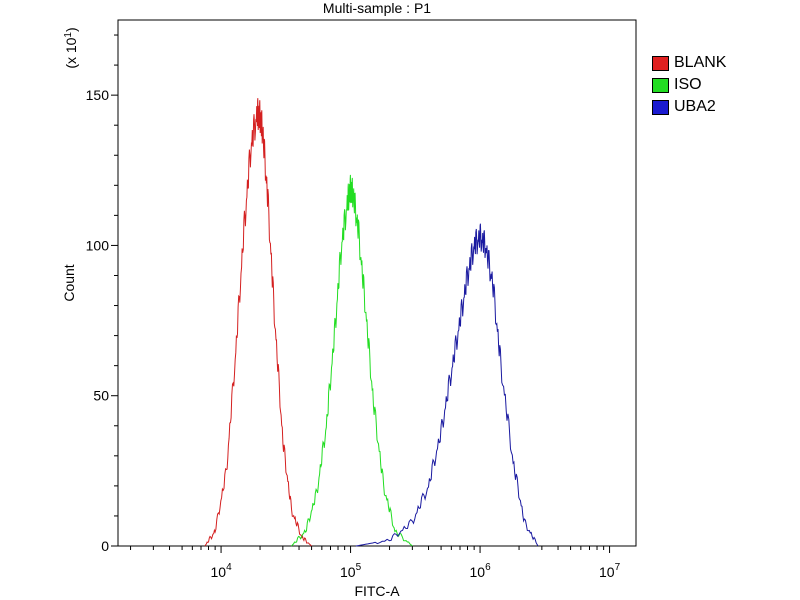 The height and width of the screenshot is (600, 800). Describe the element at coordinates (375, 563) in the screenshot. I see `x-axis: 10⁴ 10⁵ 10⁶ 10⁷` at that location.